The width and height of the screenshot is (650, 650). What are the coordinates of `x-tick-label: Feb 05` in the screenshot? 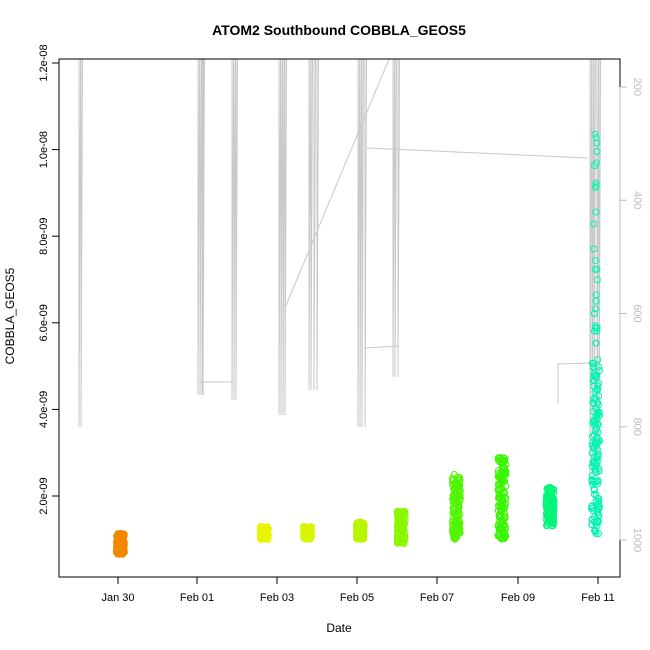 It's located at (357, 598).